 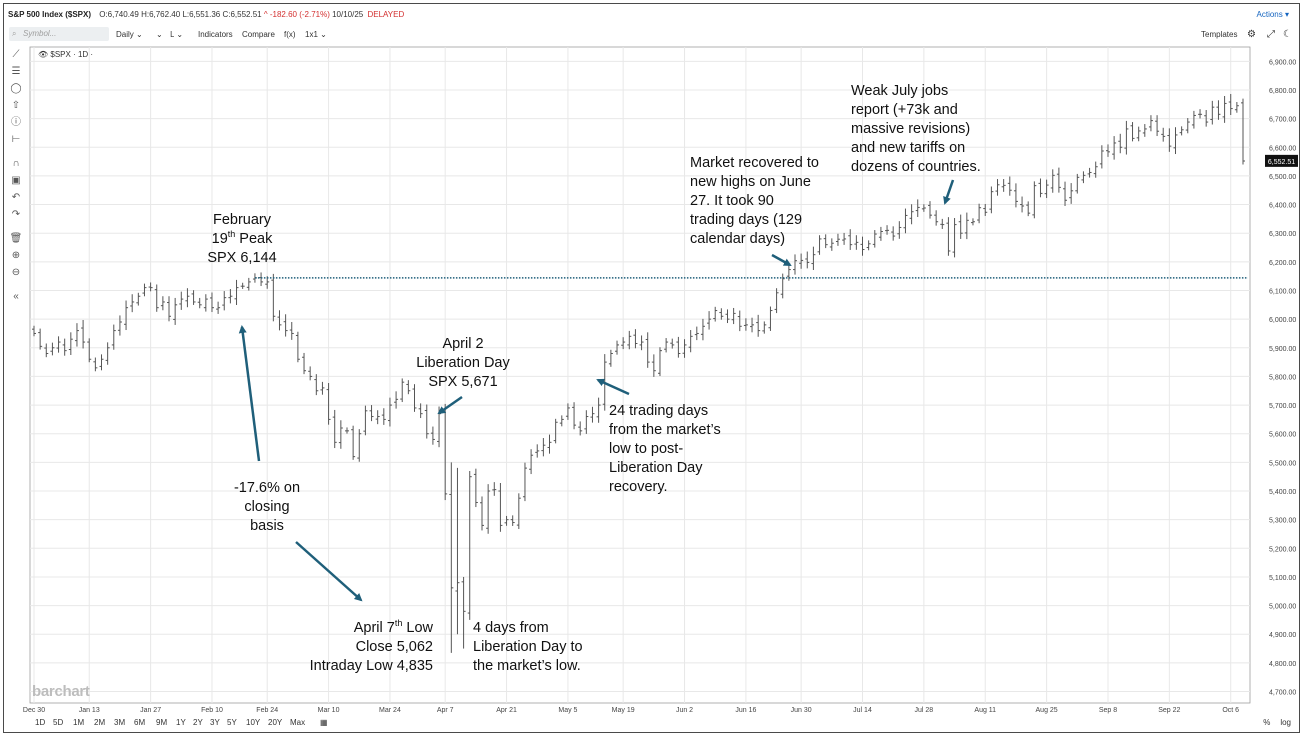 What do you see at coordinates (275, 722) in the screenshot?
I see `period-20y: 20Y` at bounding box center [275, 722].